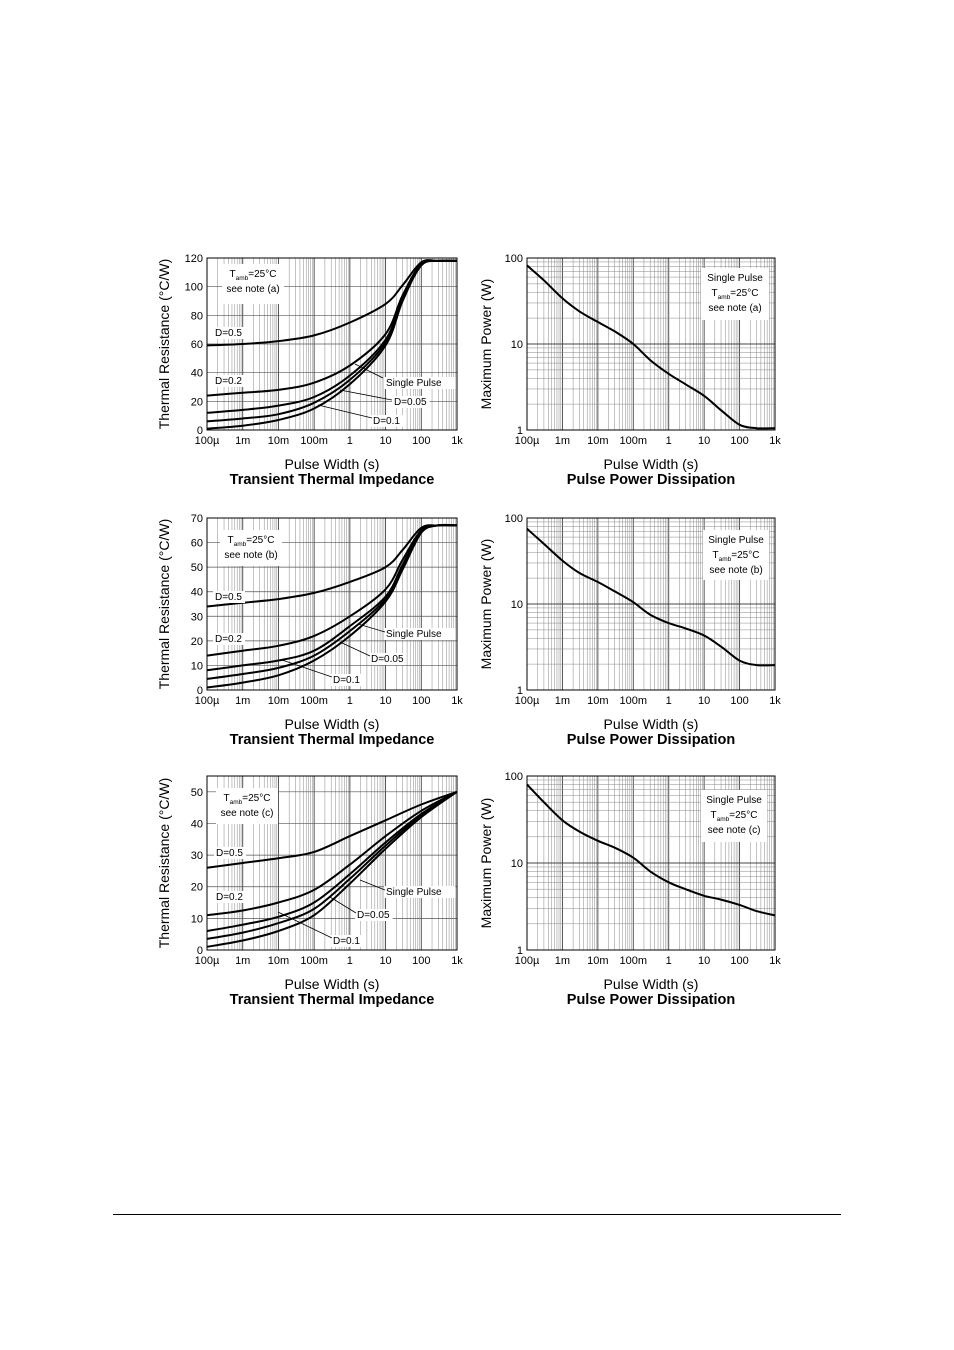 Image resolution: width=954 pixels, height=1350 pixels. I want to click on chart-title: Pulse Power Dissipation, so click(651, 740).